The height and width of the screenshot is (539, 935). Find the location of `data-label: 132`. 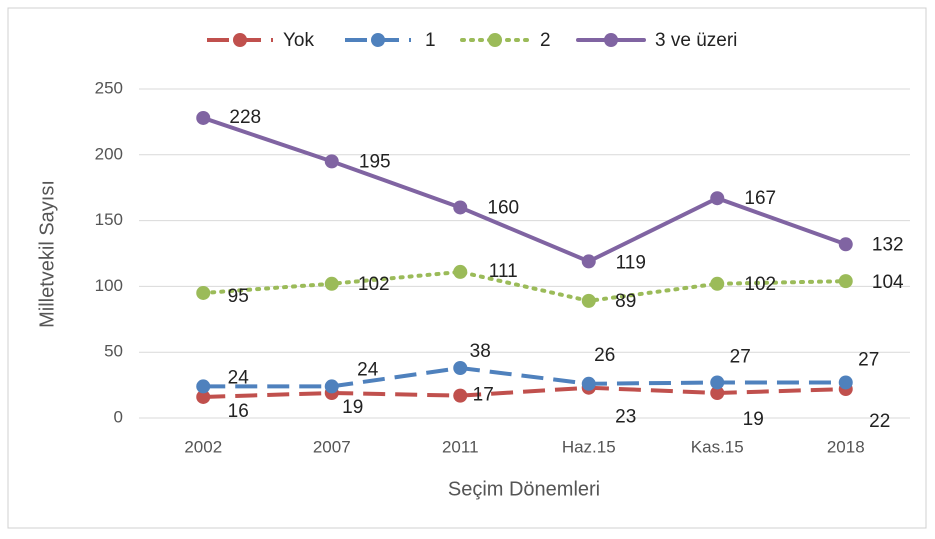

data-label: 132 is located at coordinates (888, 244).